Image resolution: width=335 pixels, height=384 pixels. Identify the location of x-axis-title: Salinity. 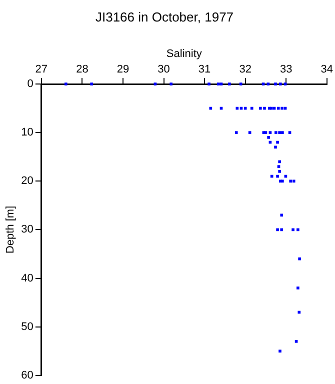
(184, 54).